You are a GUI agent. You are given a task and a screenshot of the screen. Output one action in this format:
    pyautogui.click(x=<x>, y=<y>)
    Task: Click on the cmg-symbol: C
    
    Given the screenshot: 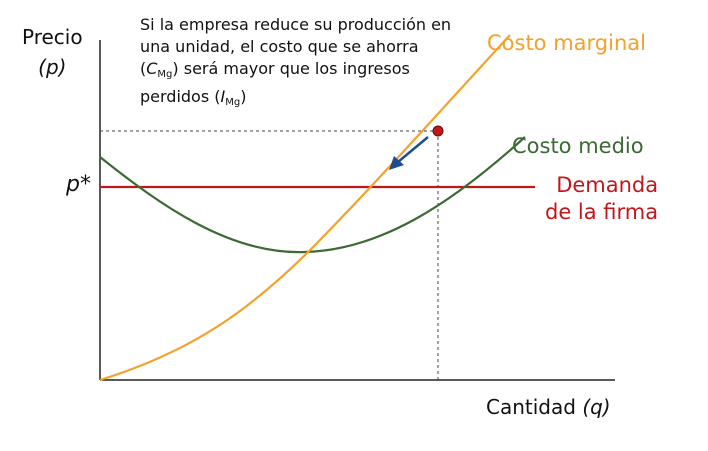 What is the action you would take?
    pyautogui.click(x=152, y=68)
    